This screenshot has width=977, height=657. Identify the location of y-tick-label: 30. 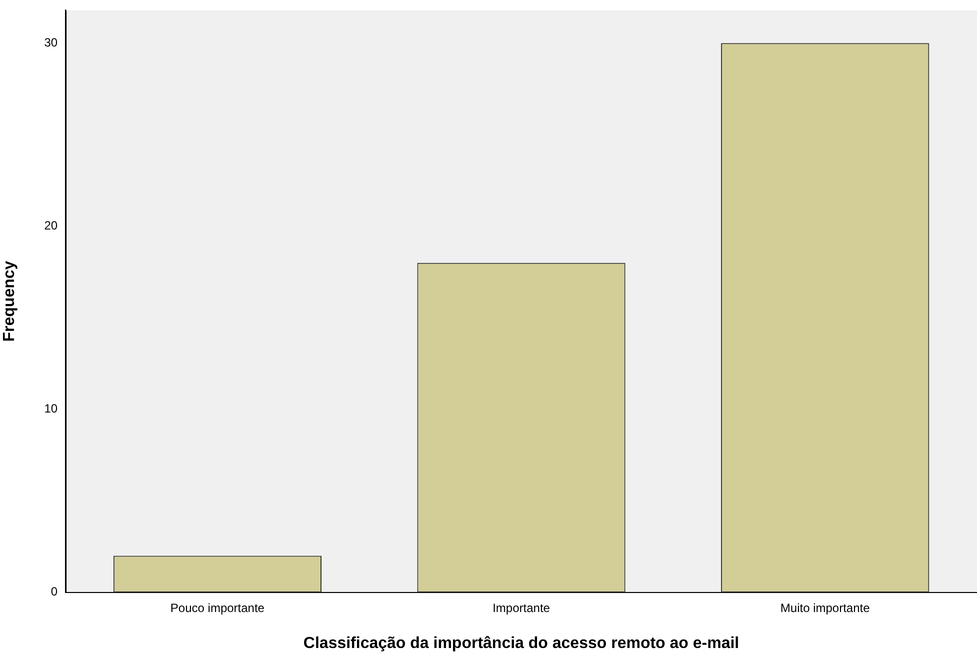
(51, 42).